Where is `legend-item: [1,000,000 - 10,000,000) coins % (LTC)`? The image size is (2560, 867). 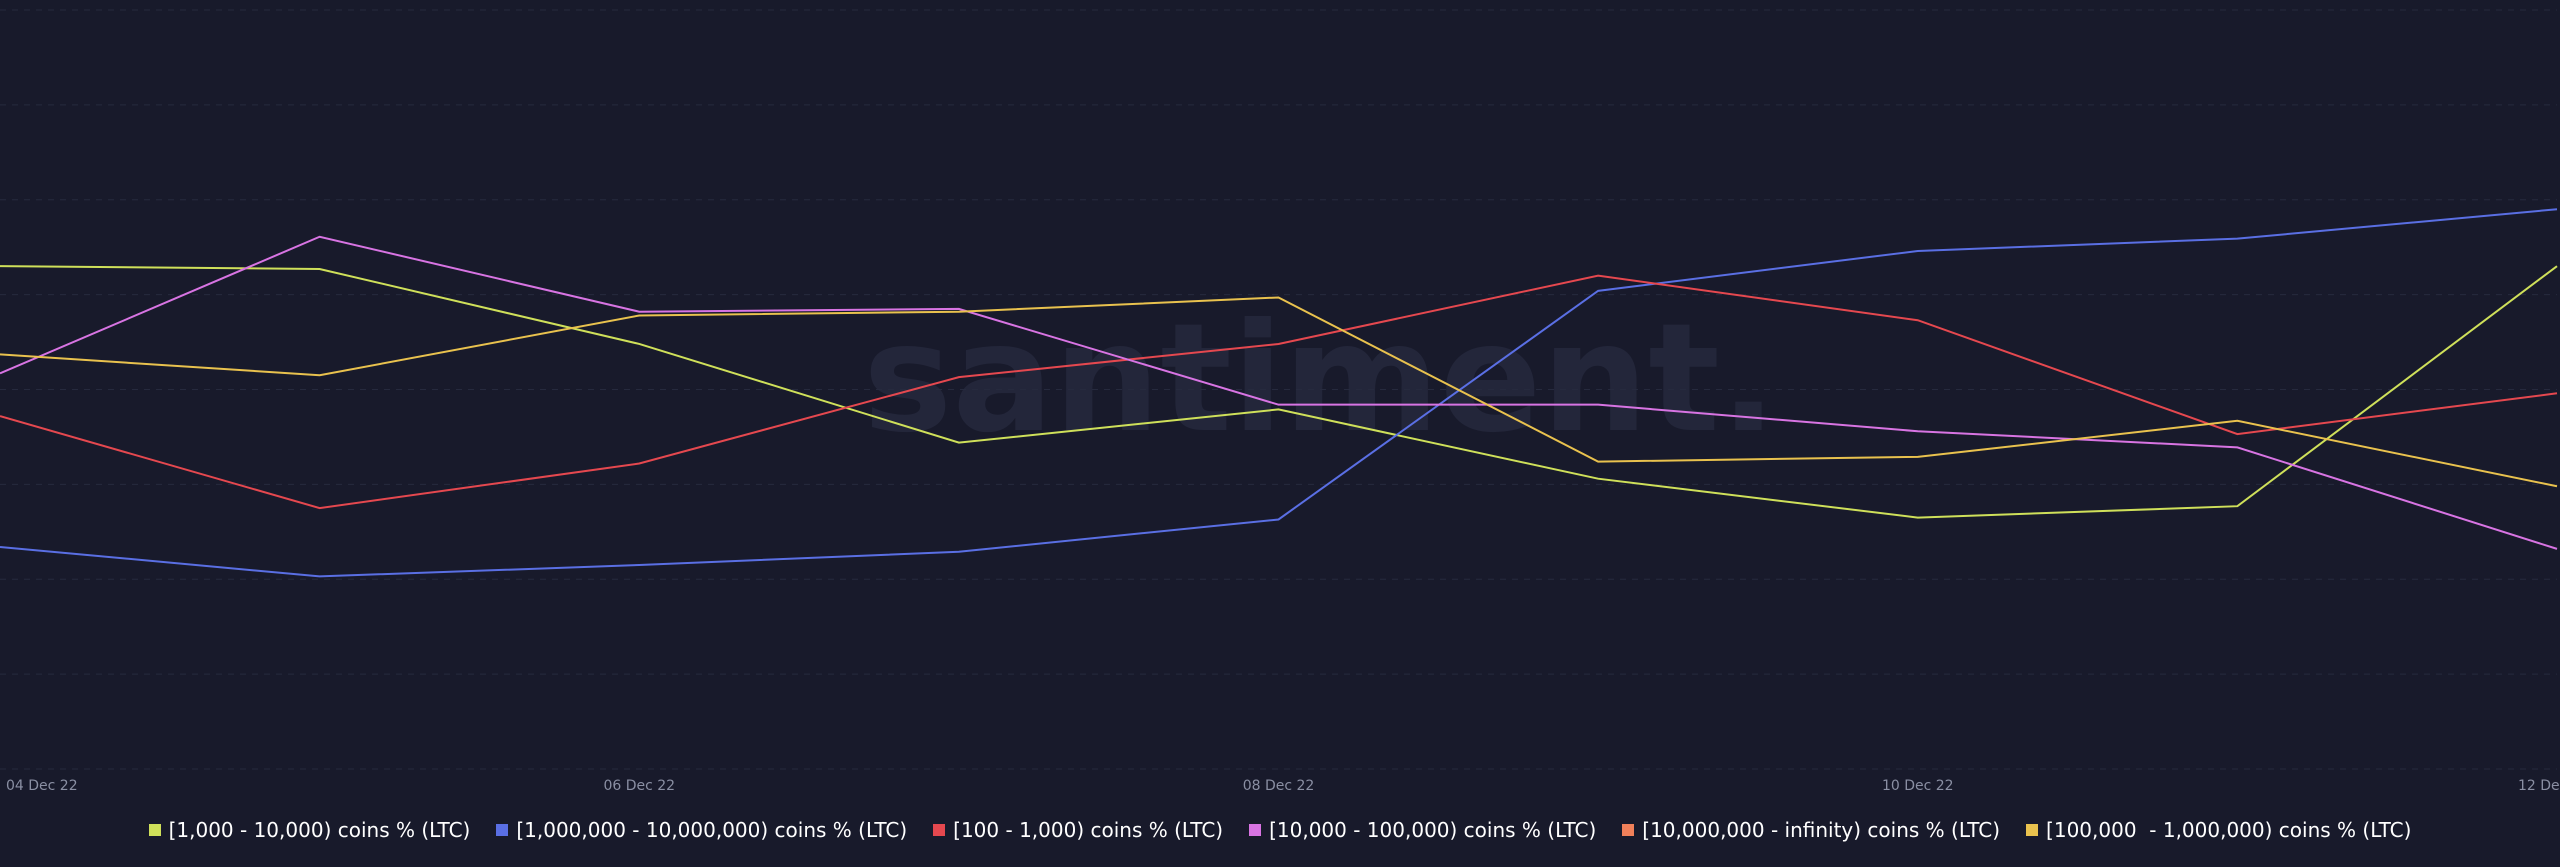
legend-item: [1,000,000 - 10,000,000) coins % (LTC) is located at coordinates (701, 830).